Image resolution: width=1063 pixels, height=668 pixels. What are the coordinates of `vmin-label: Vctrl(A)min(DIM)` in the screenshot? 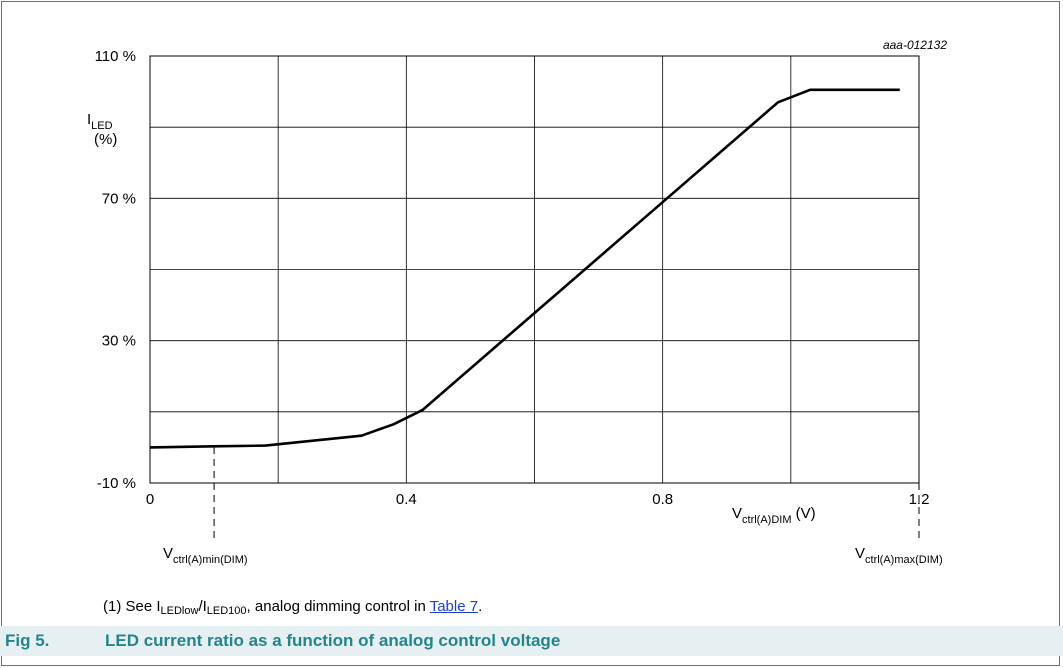 It's located at (205, 555).